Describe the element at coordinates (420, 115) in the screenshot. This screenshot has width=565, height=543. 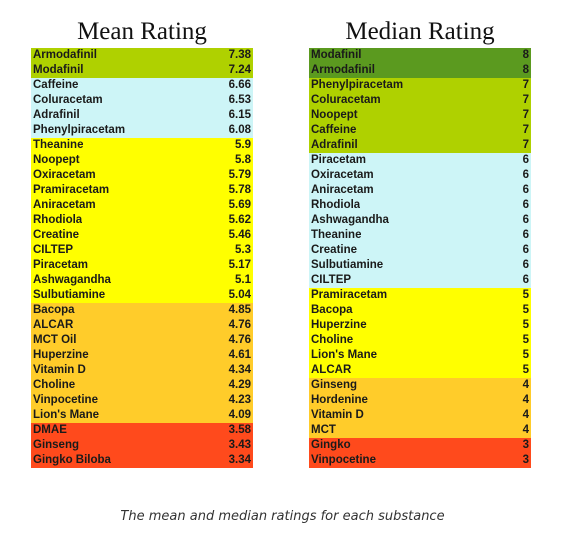
I see `table-row: Noopept 7` at that location.